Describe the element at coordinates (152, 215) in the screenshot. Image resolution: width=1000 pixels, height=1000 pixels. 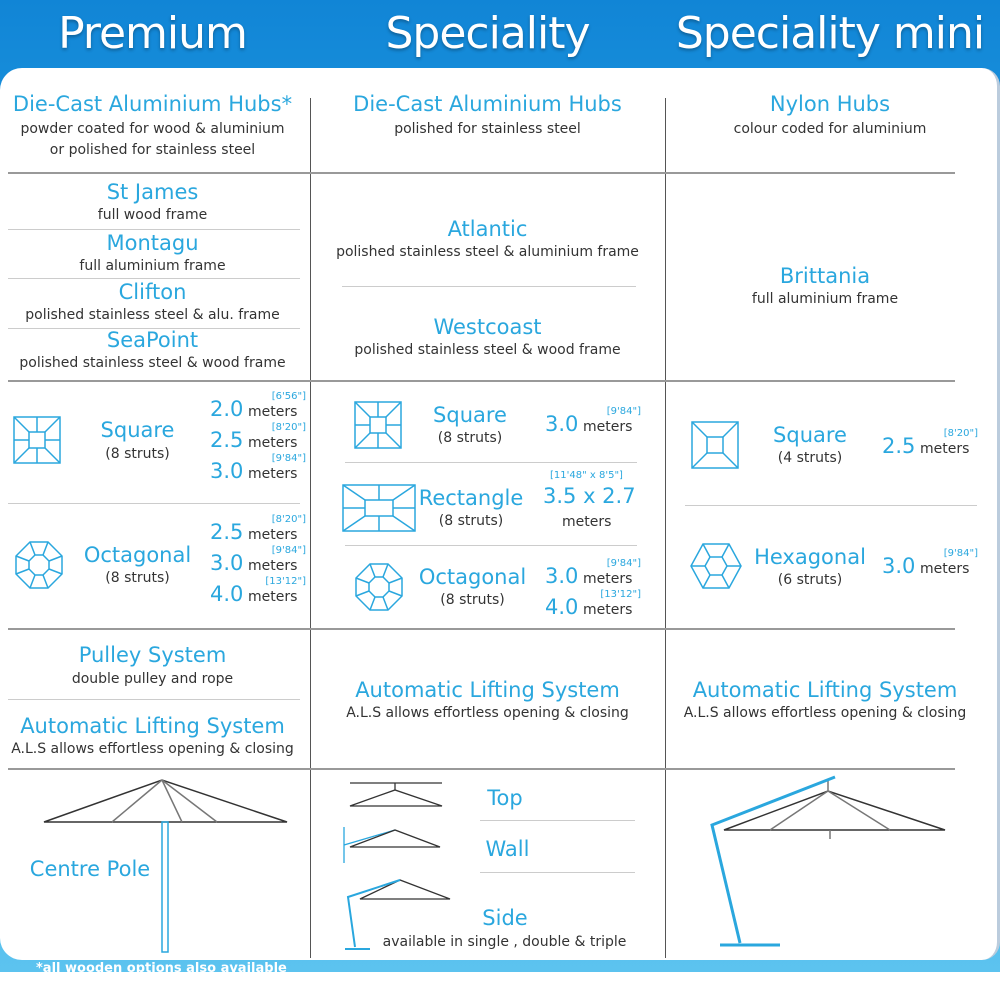
I see `model-desc: full wood frame` at that location.